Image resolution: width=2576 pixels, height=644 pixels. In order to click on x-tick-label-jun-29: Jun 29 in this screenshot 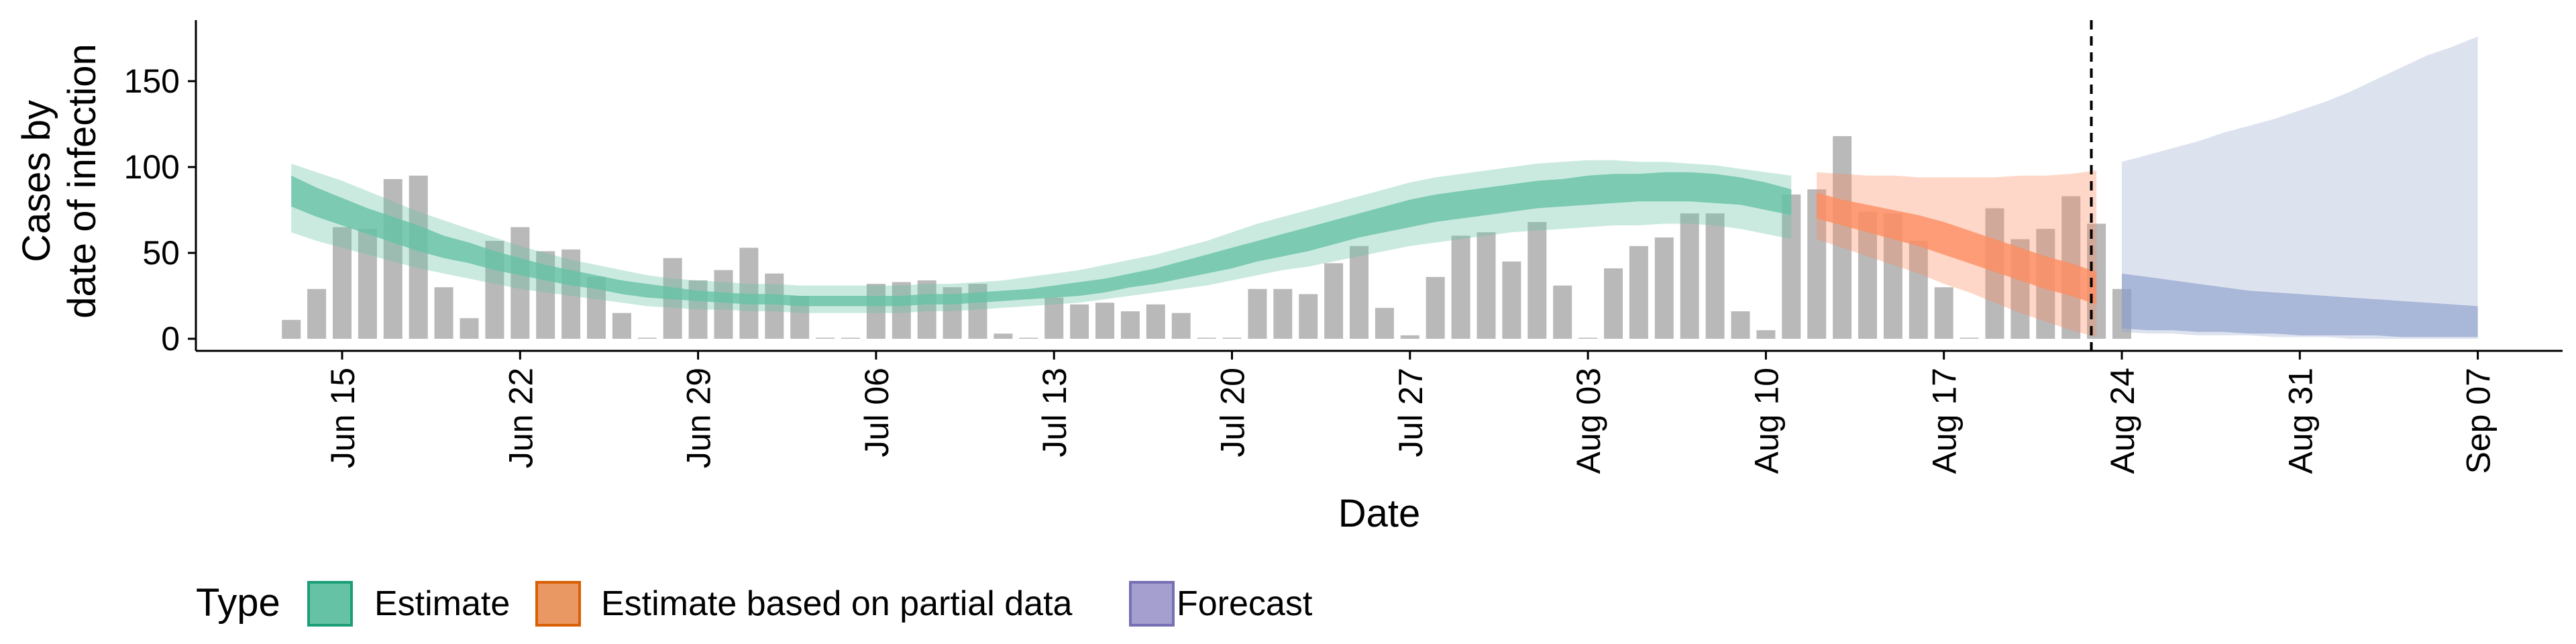, I will do `click(699, 418)`.